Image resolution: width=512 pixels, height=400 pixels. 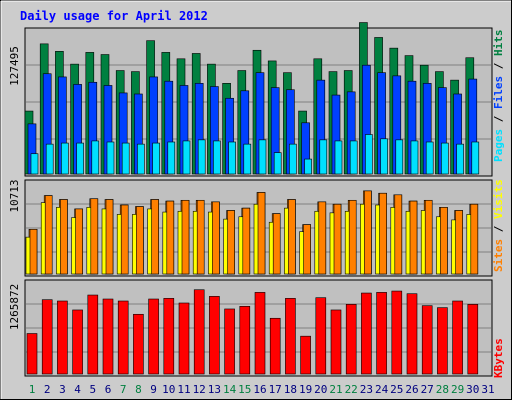 What do you see at coordinates (92, 389) in the screenshot?
I see `x-tick-label: 5` at bounding box center [92, 389].